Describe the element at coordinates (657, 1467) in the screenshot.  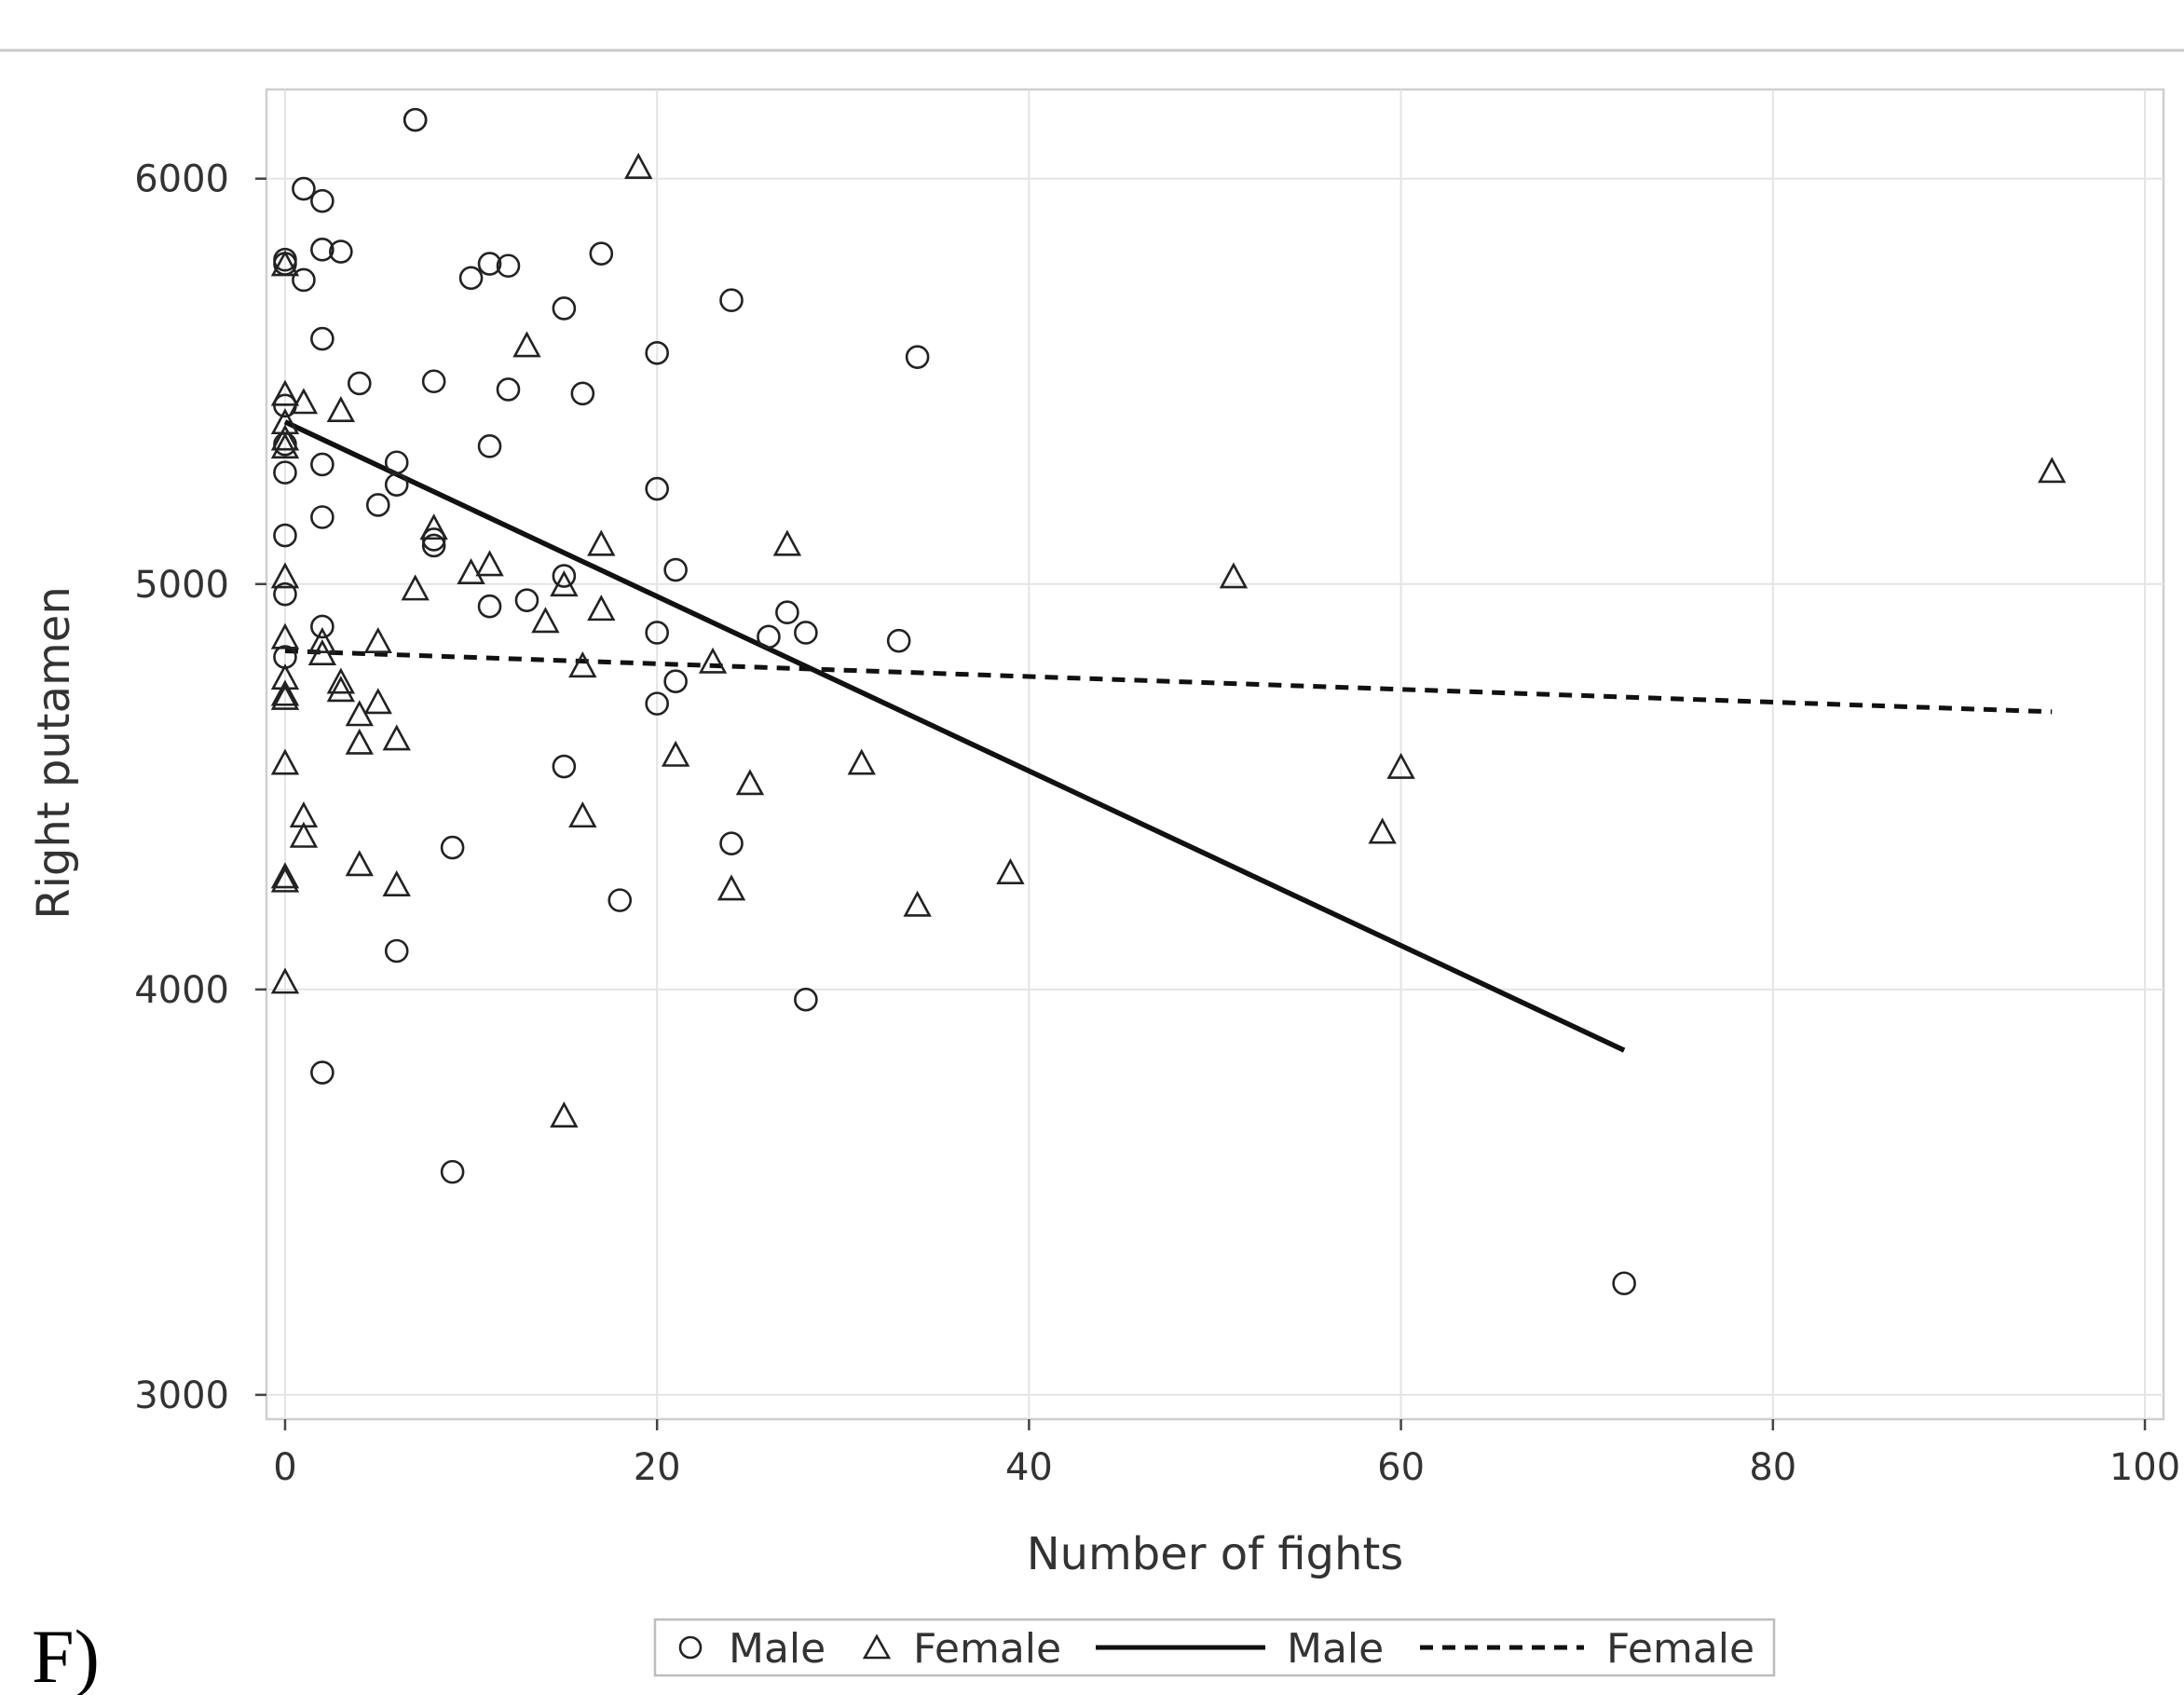
I see `x-tick-label: 20` at that location.